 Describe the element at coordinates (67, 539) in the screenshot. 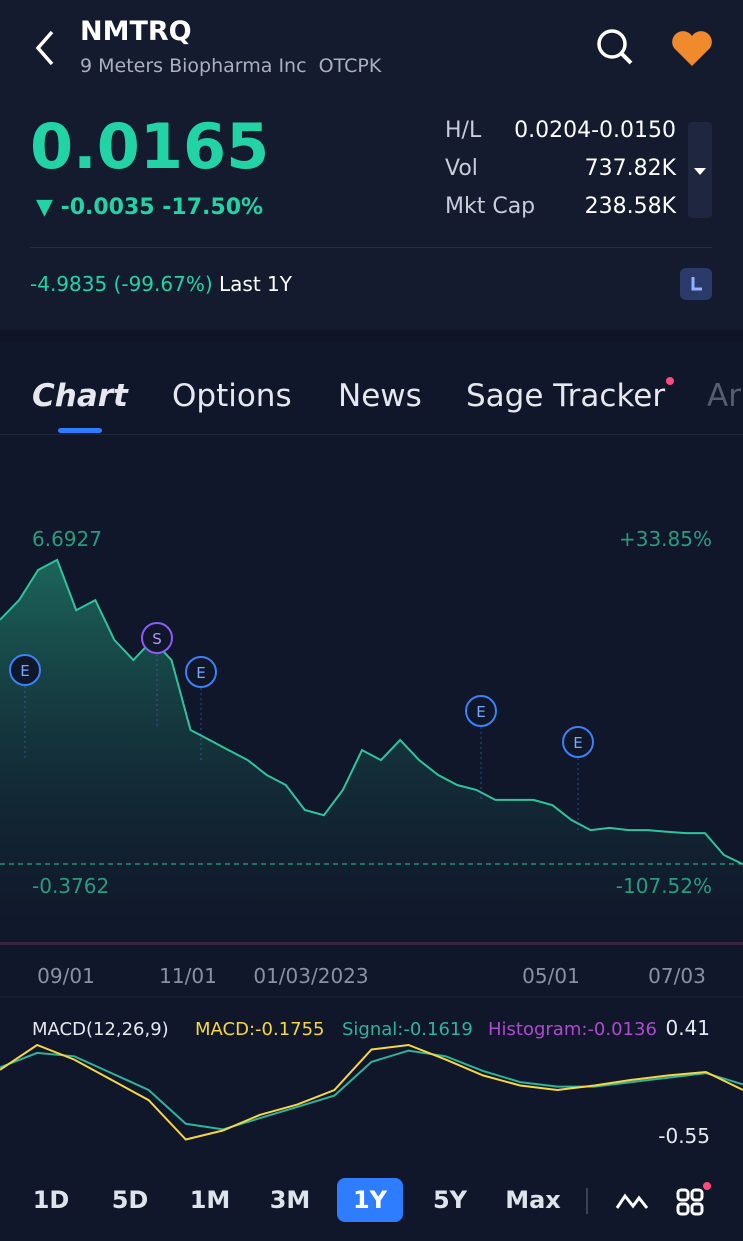

I see `y-max-label: 6.6927` at that location.